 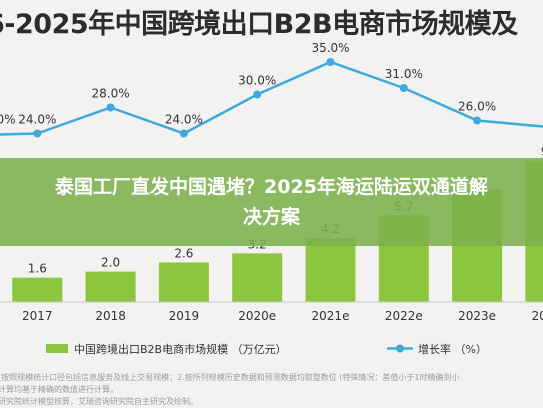 I want to click on legend-line-marker, so click(x=400, y=348).